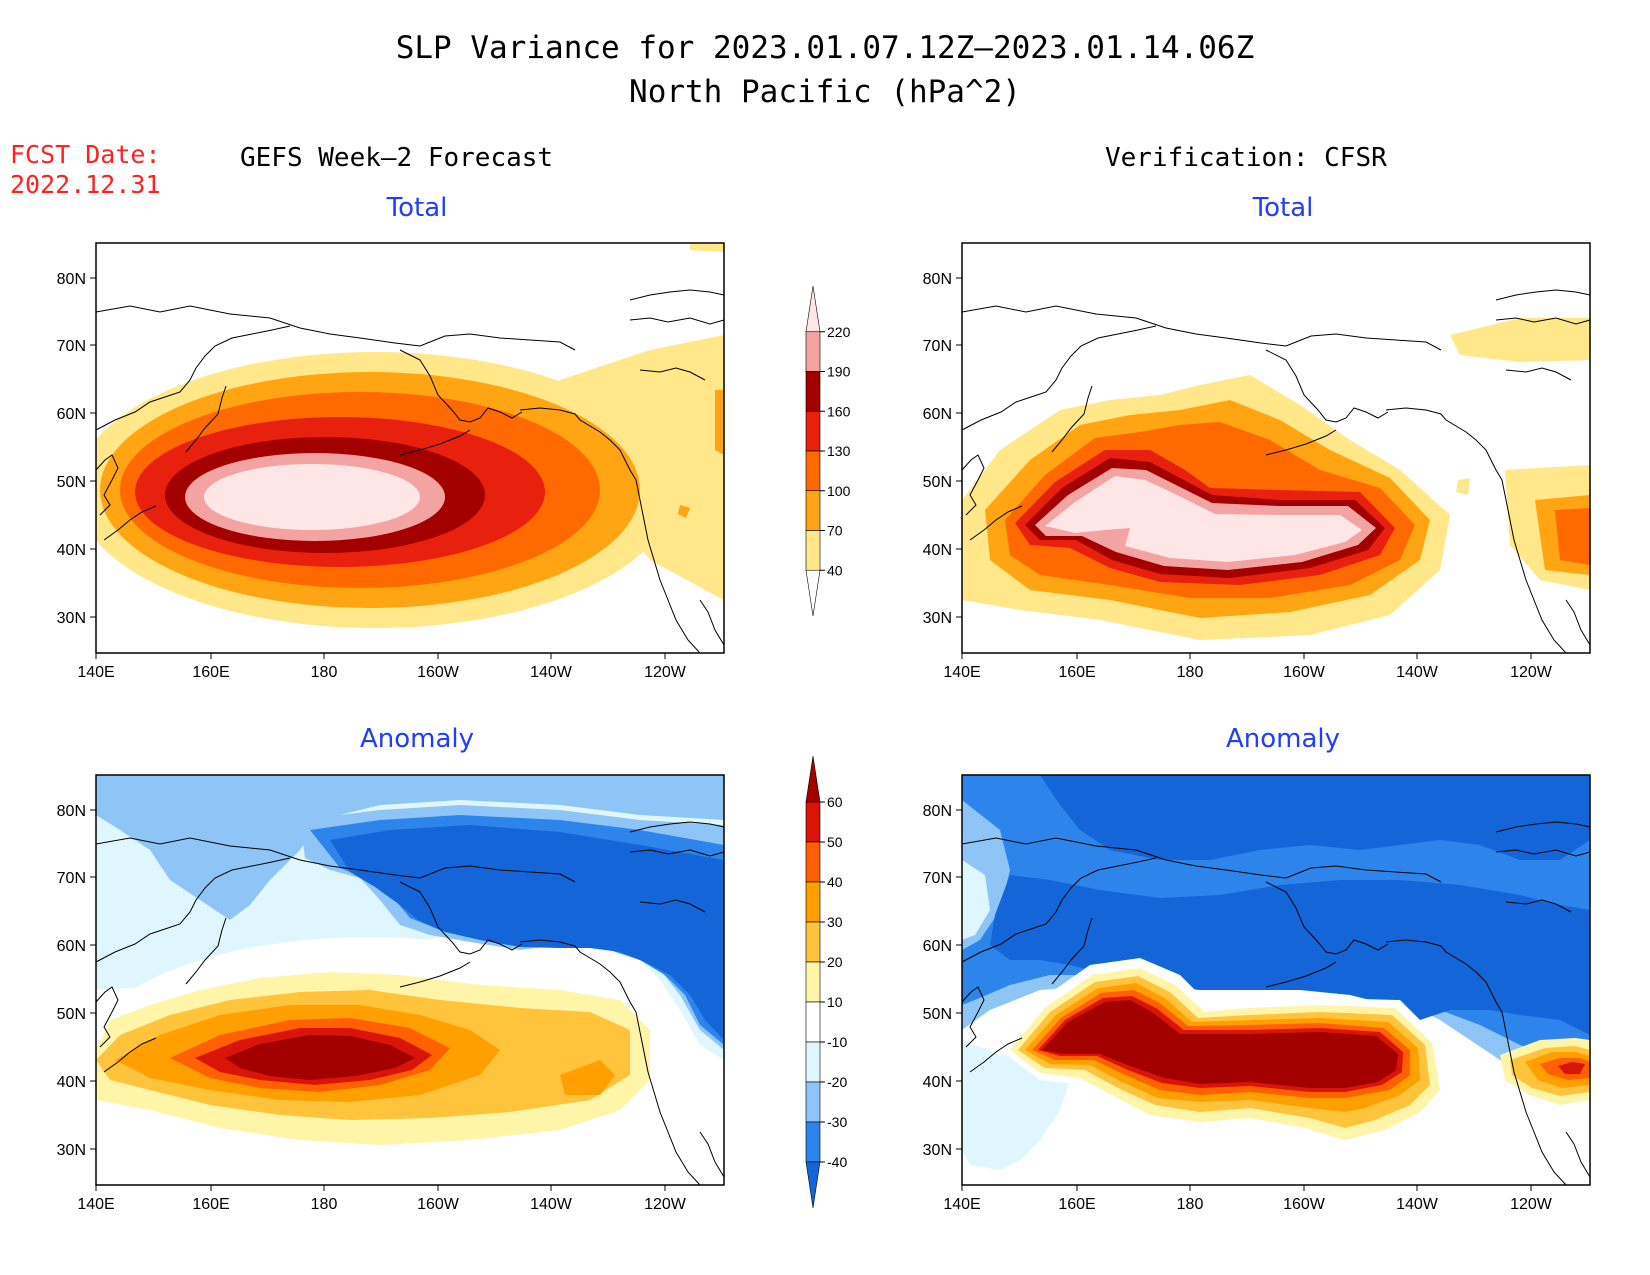 The image size is (1650, 1275). What do you see at coordinates (837, 1082) in the screenshot?
I see `colorbar-label: -20` at bounding box center [837, 1082].